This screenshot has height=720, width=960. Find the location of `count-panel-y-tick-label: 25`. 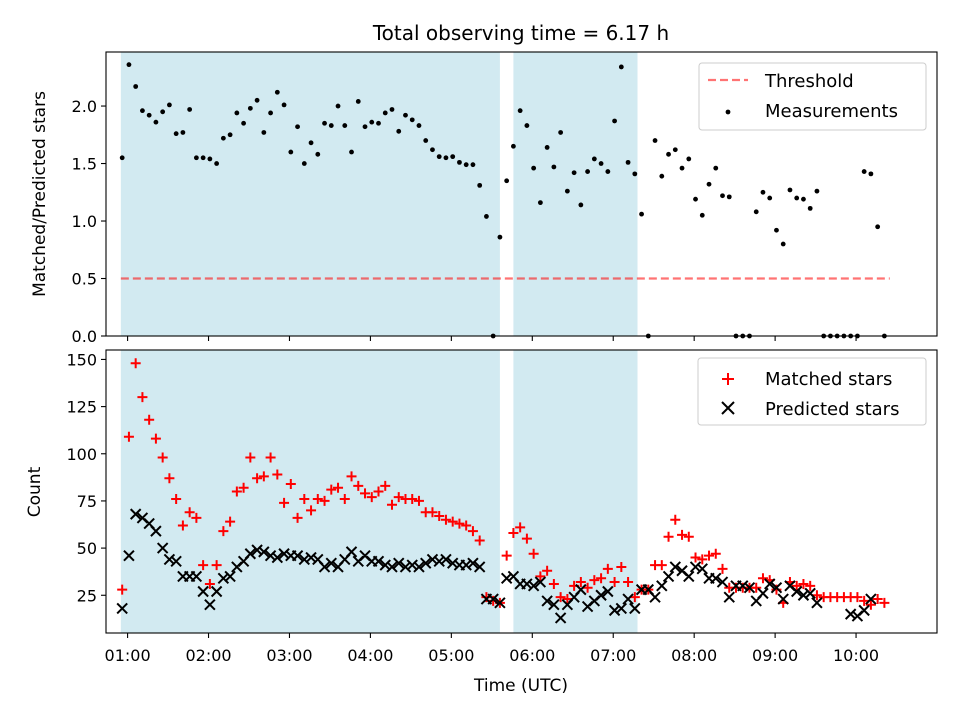

count-panel-y-tick-label: 25 is located at coordinates (87, 595).